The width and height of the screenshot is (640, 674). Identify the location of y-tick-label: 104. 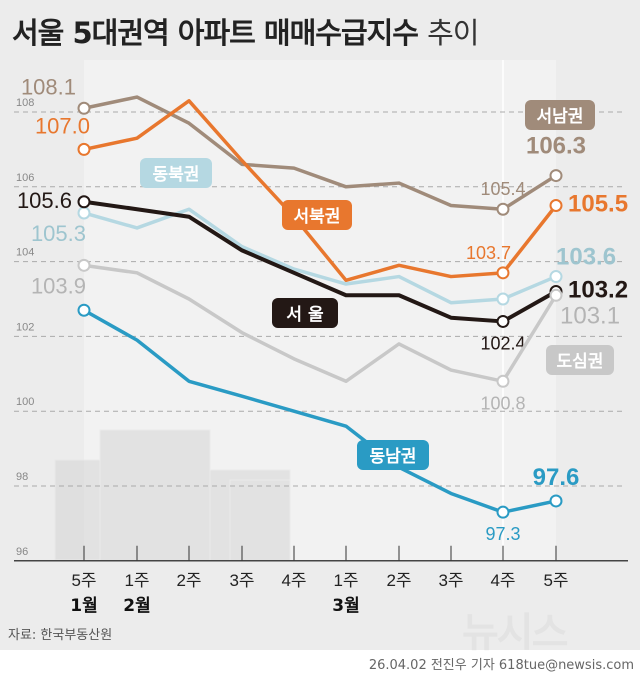
(25, 253).